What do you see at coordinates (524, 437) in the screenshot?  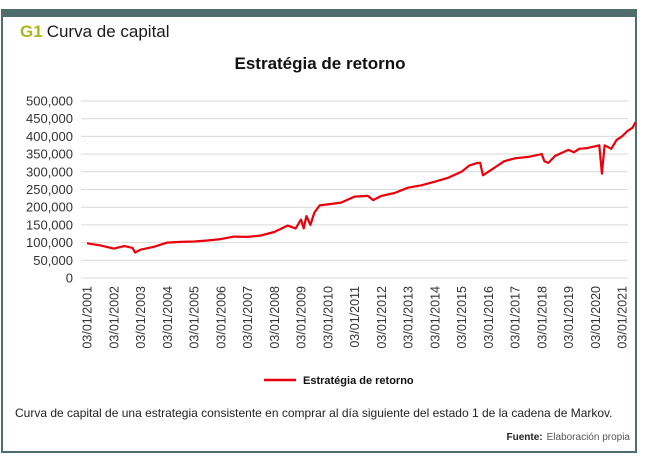 I see `source-label: Fuente:` at bounding box center [524, 437].